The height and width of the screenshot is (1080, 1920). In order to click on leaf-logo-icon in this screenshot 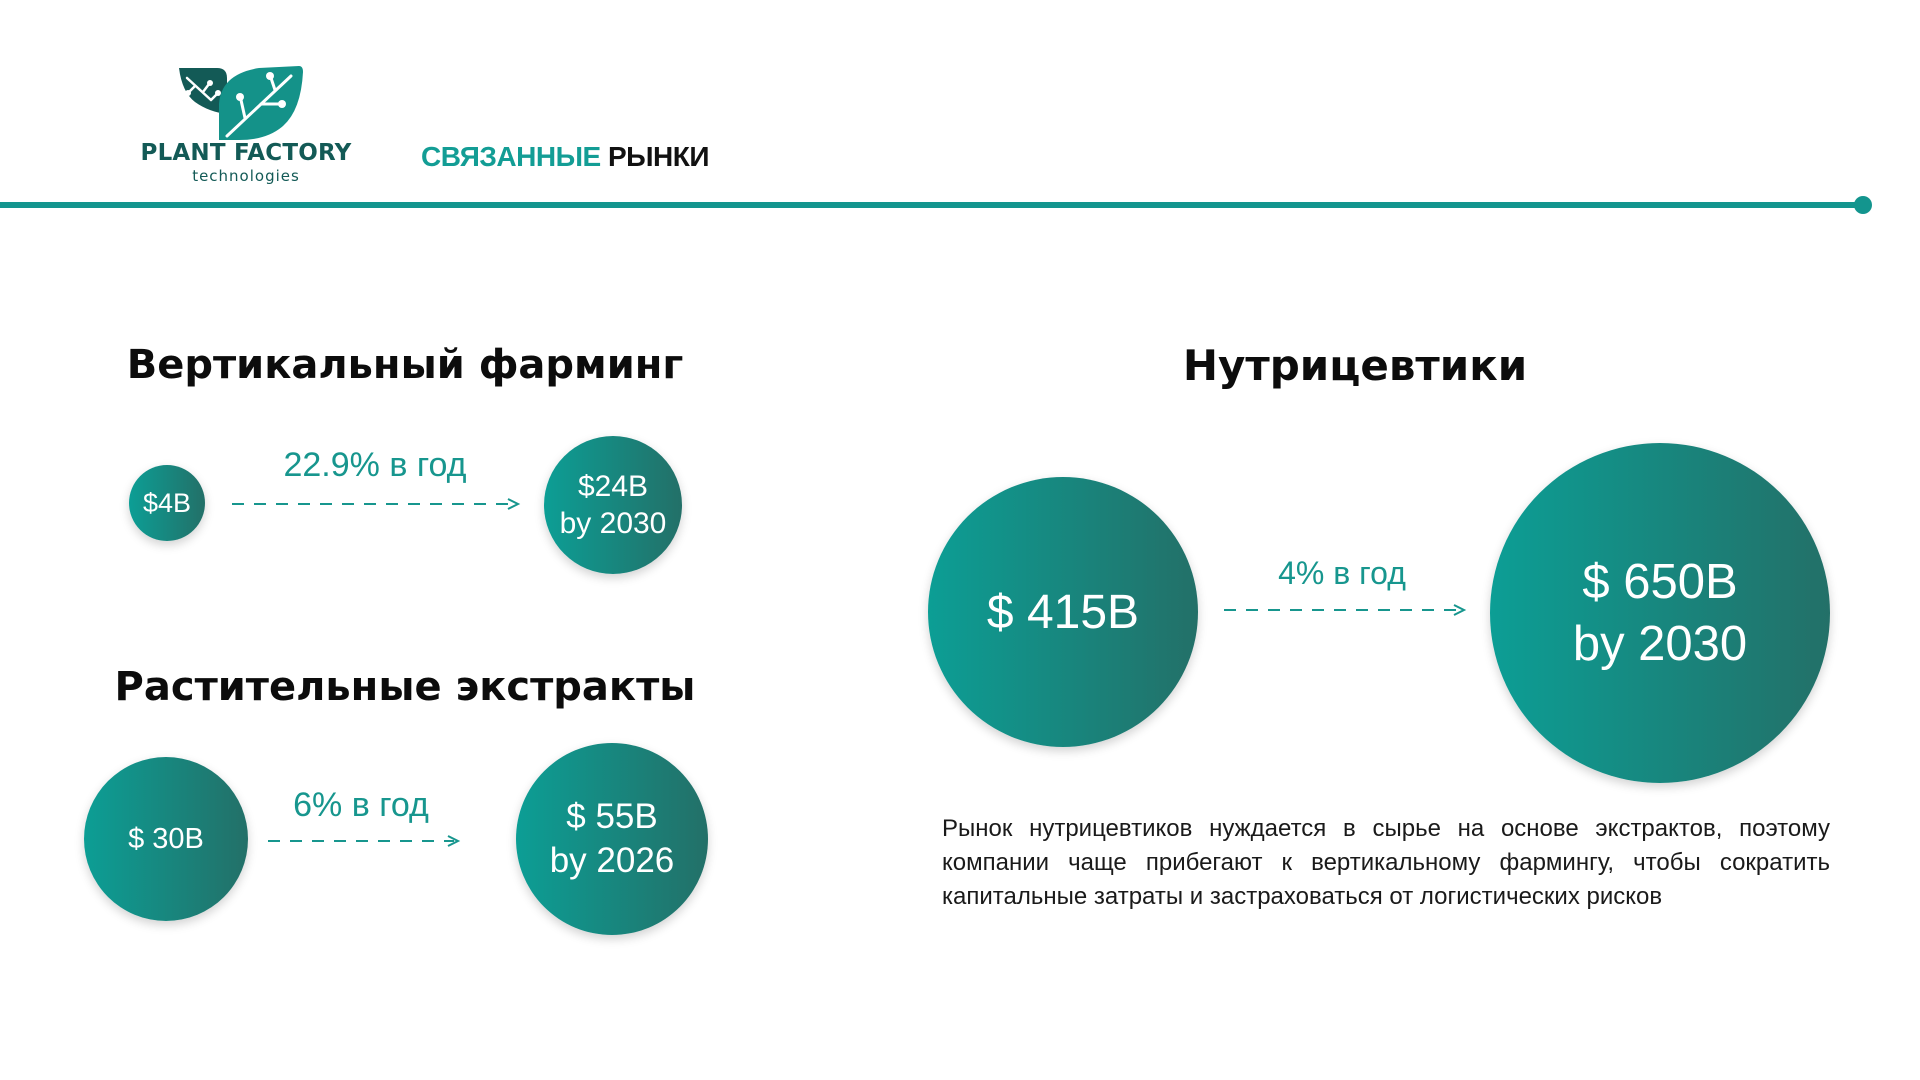, I will do `click(241, 103)`.